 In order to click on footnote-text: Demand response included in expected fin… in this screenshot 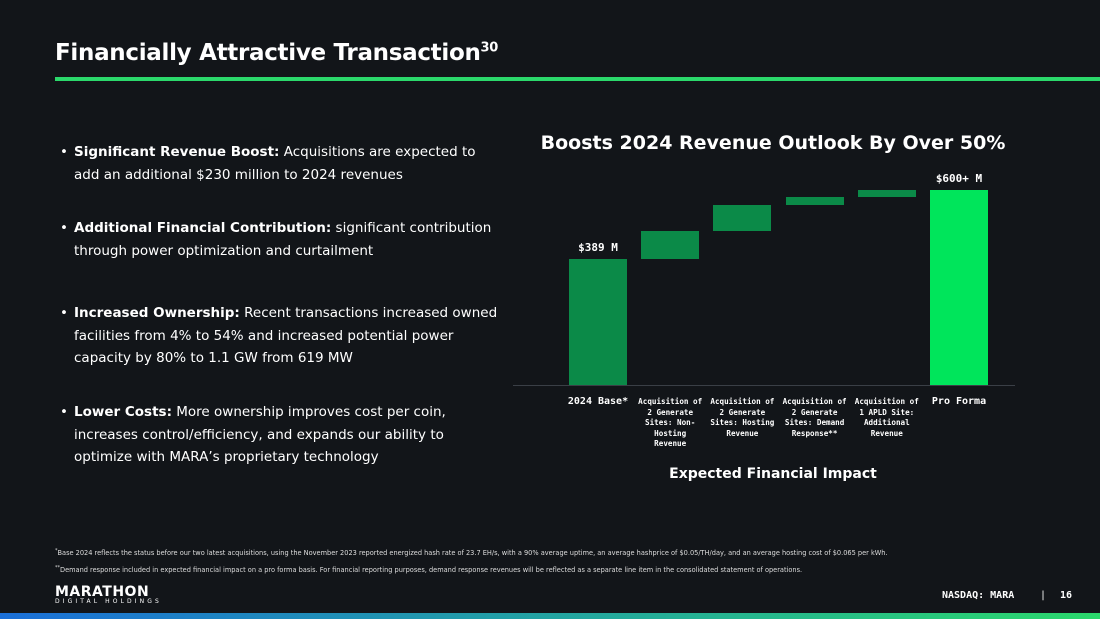, I will do `click(431, 570)`.